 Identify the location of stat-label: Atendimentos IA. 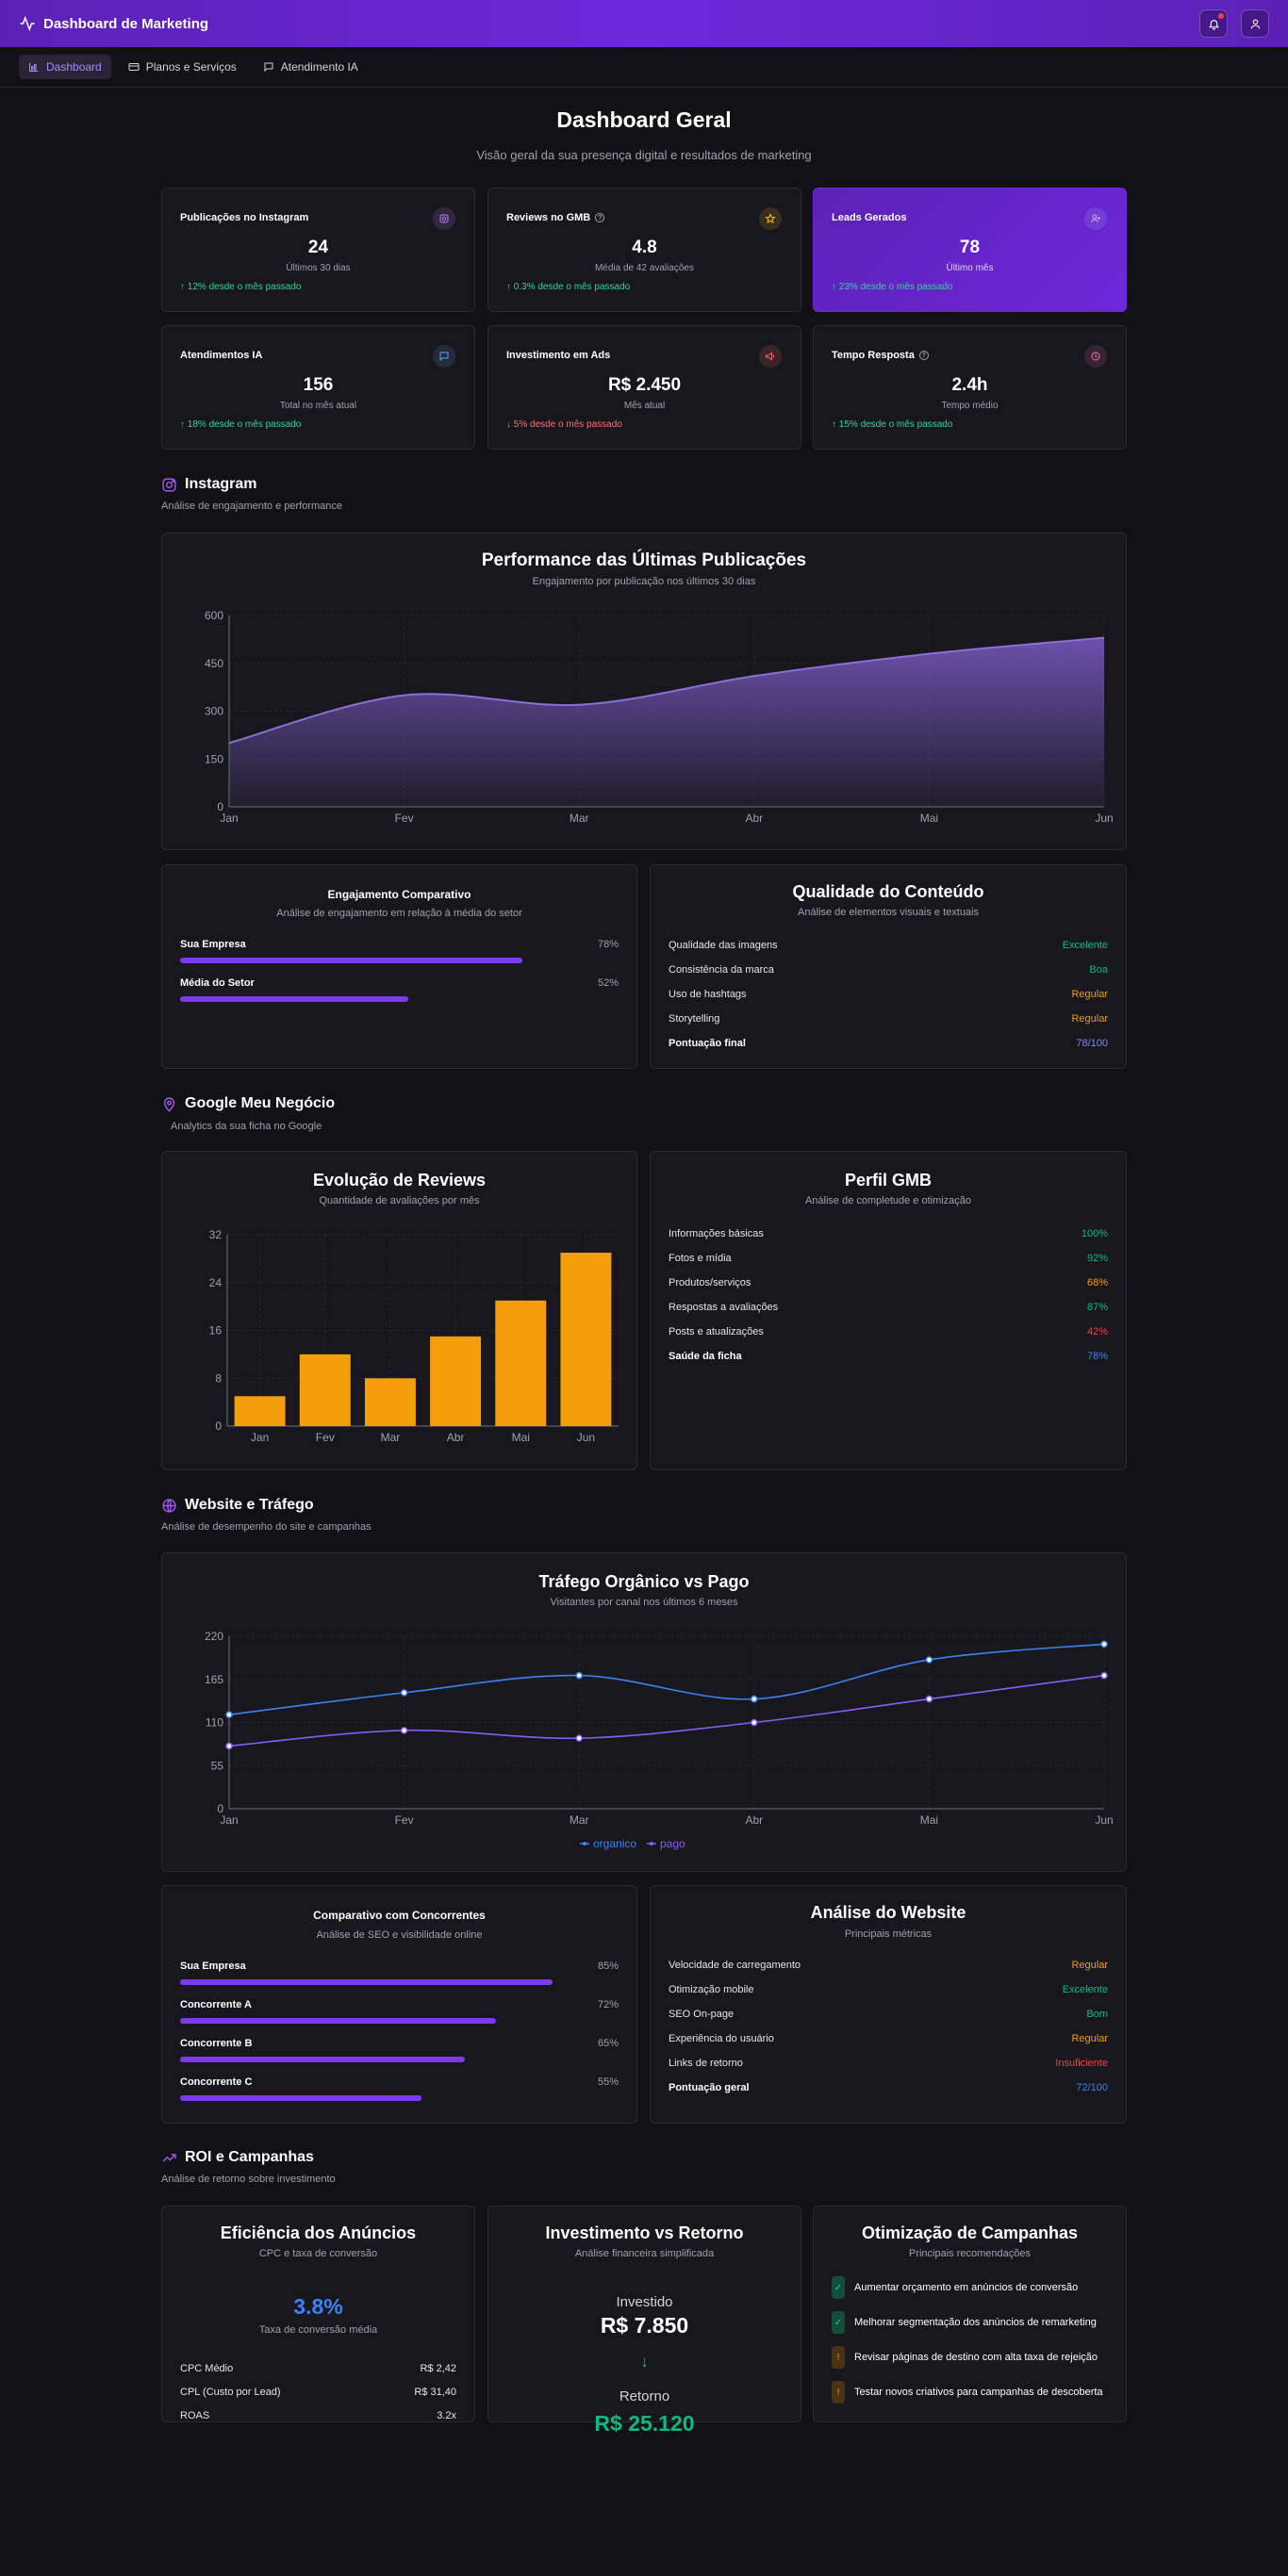
(221, 355).